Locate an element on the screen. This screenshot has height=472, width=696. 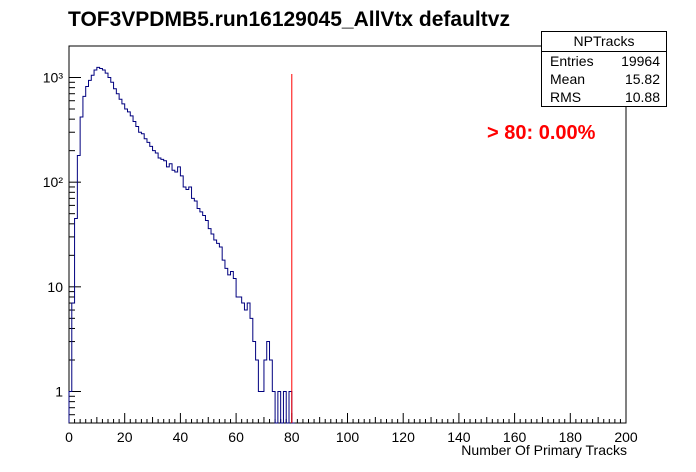
x-tick-label: 0 is located at coordinates (69, 437).